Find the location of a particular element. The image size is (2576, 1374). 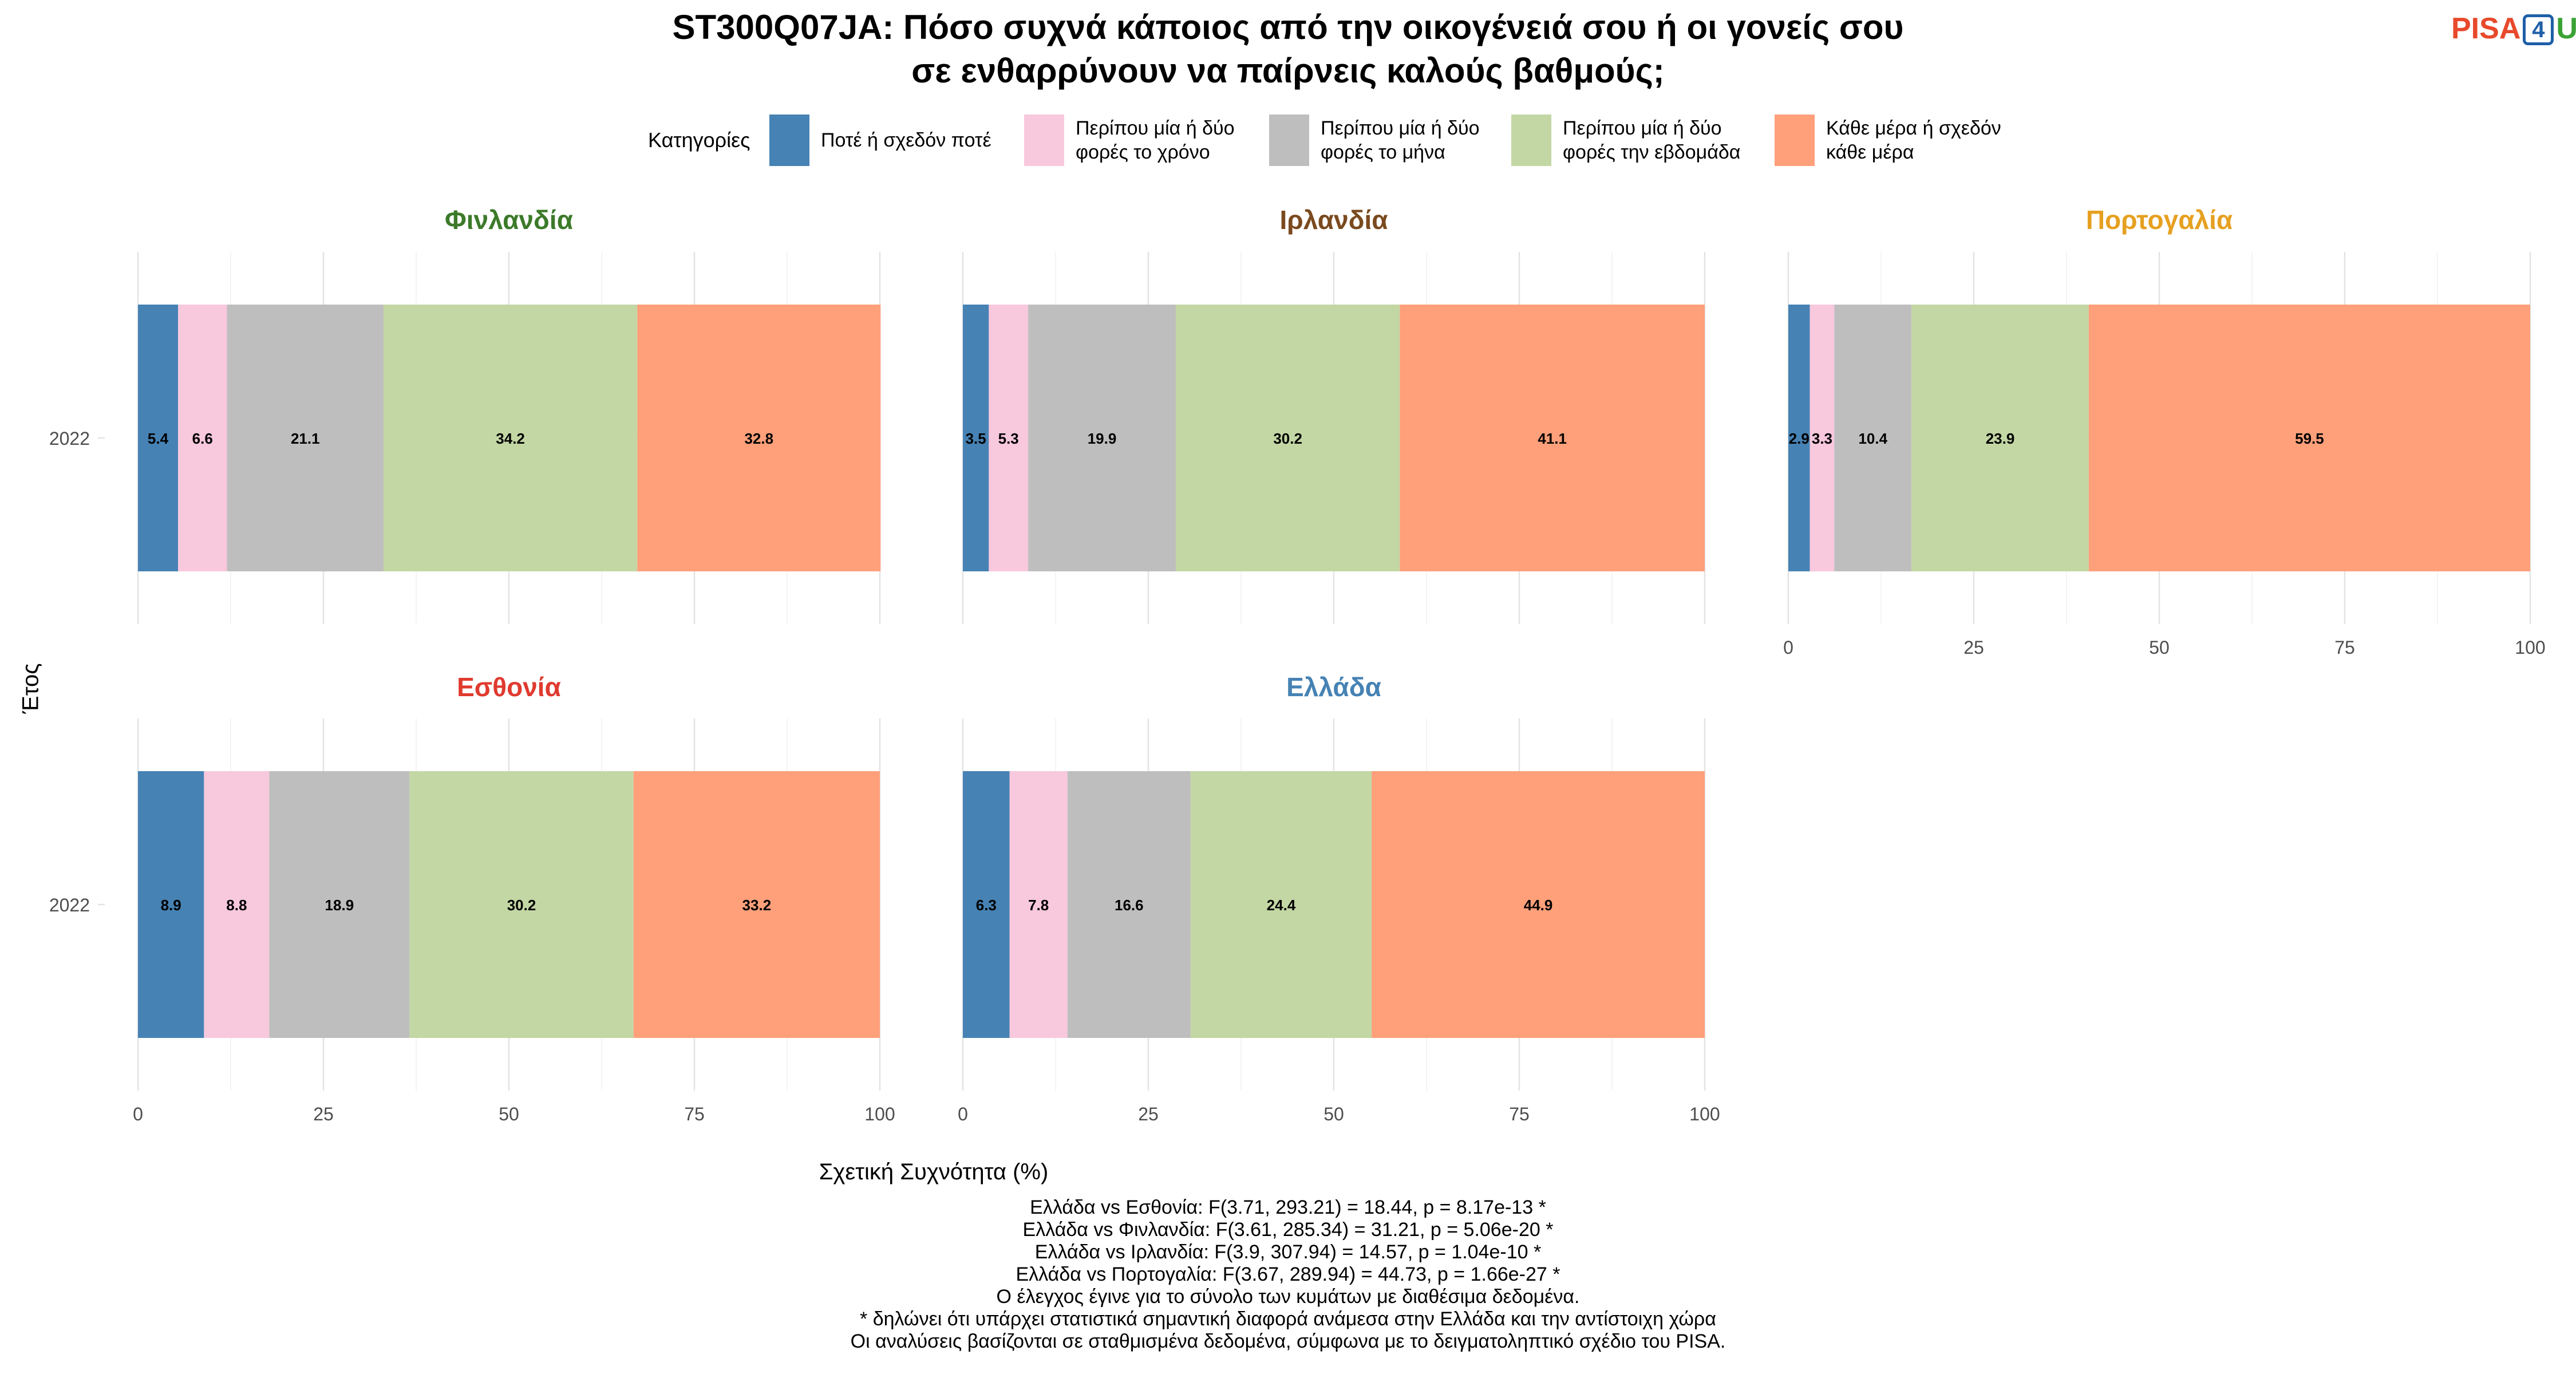

data-label-monthly: 21.1 is located at coordinates (305, 438).